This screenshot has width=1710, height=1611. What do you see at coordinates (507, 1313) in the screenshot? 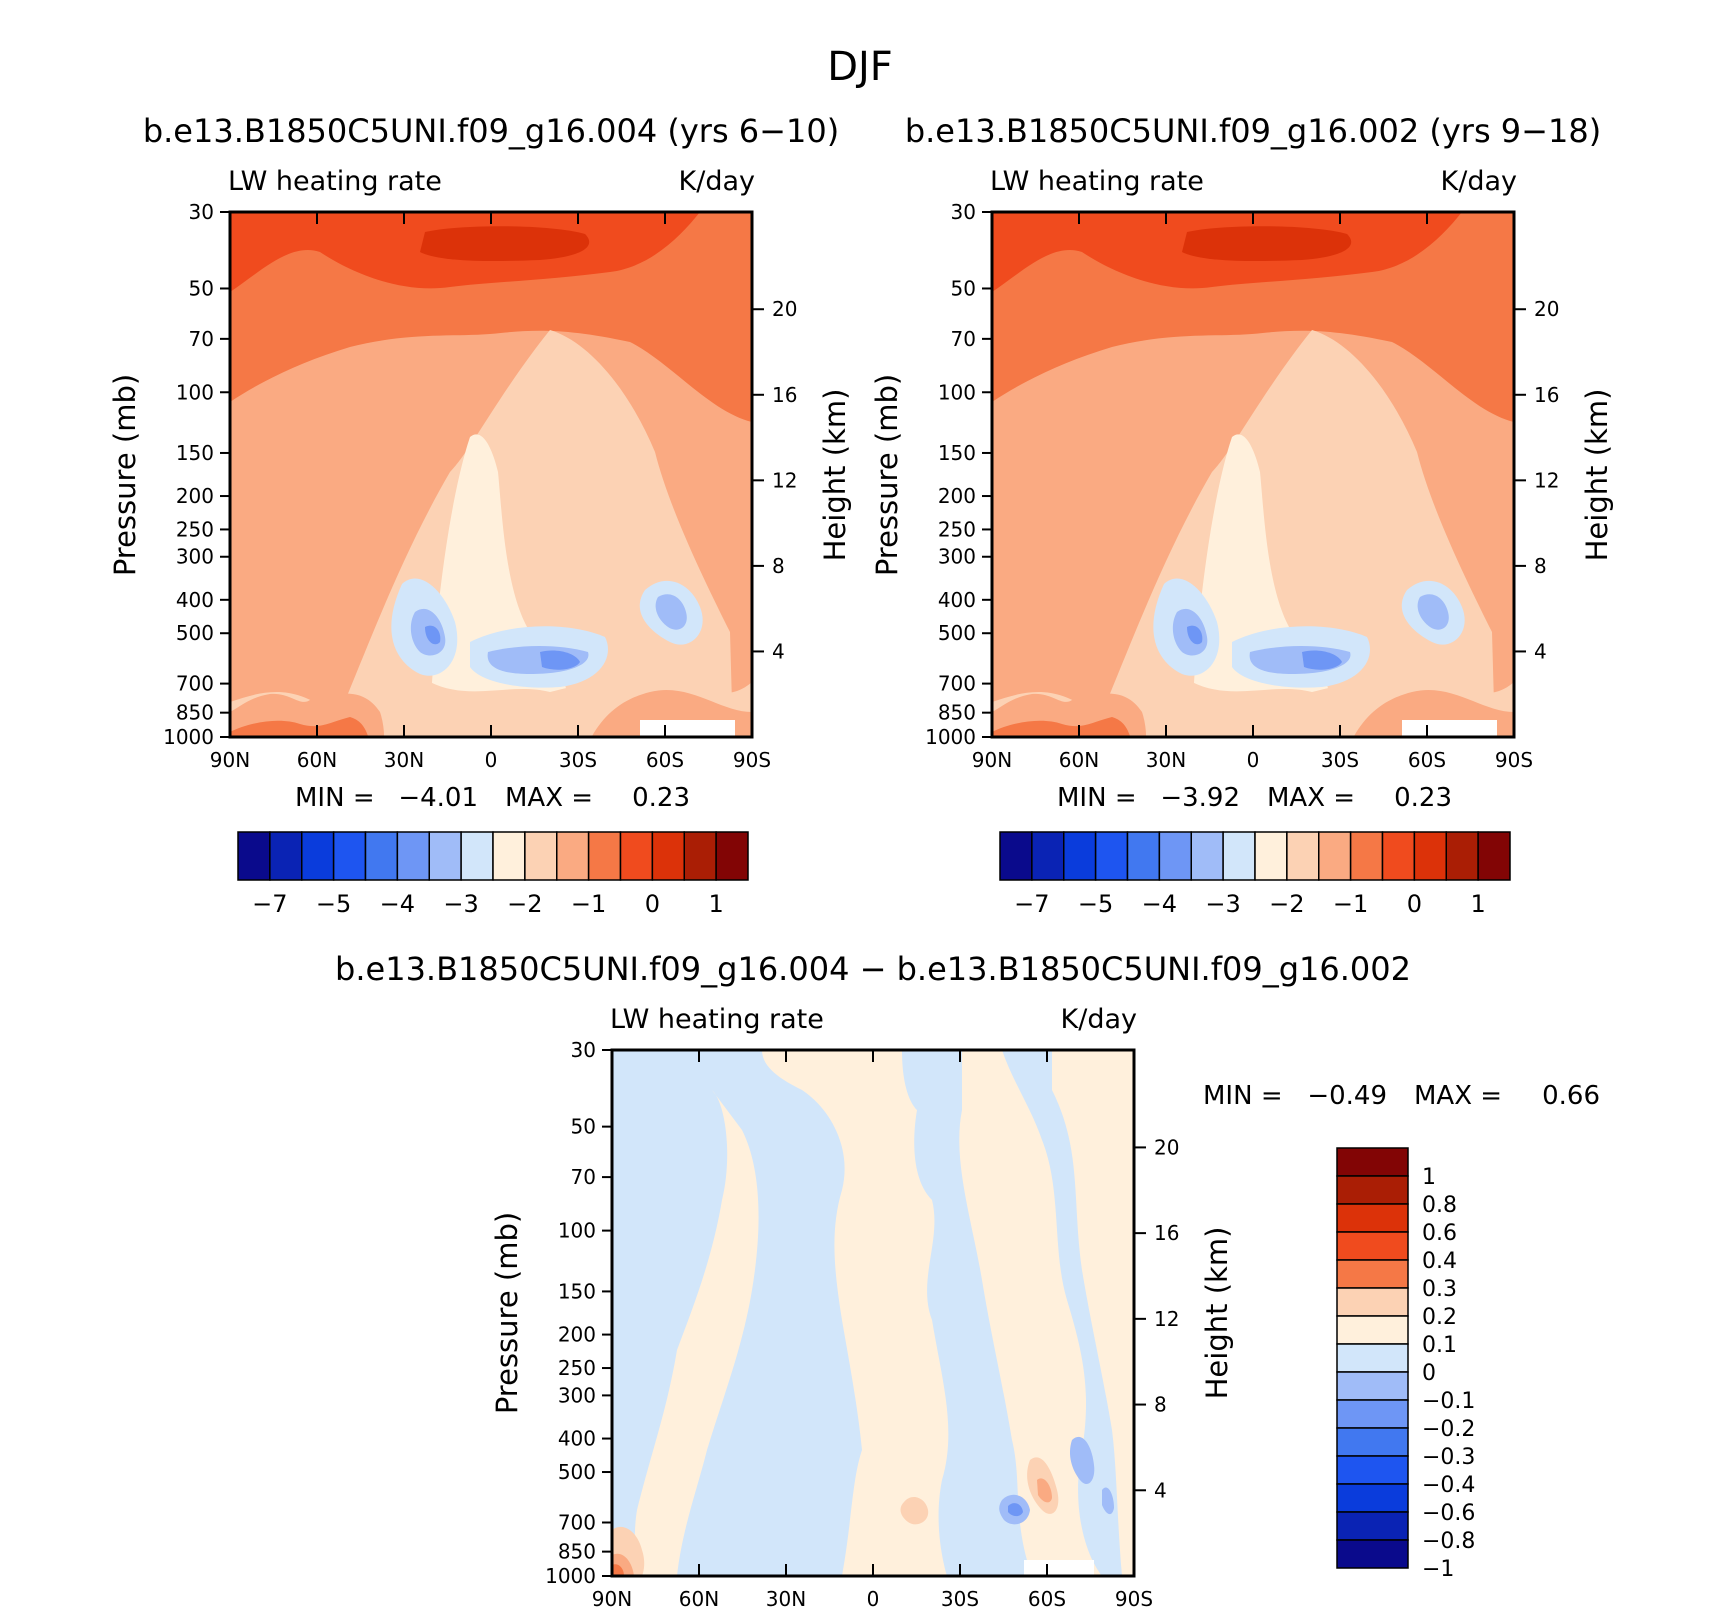
I see `panel-3-ylabel: Pressure (mb)` at bounding box center [507, 1313].